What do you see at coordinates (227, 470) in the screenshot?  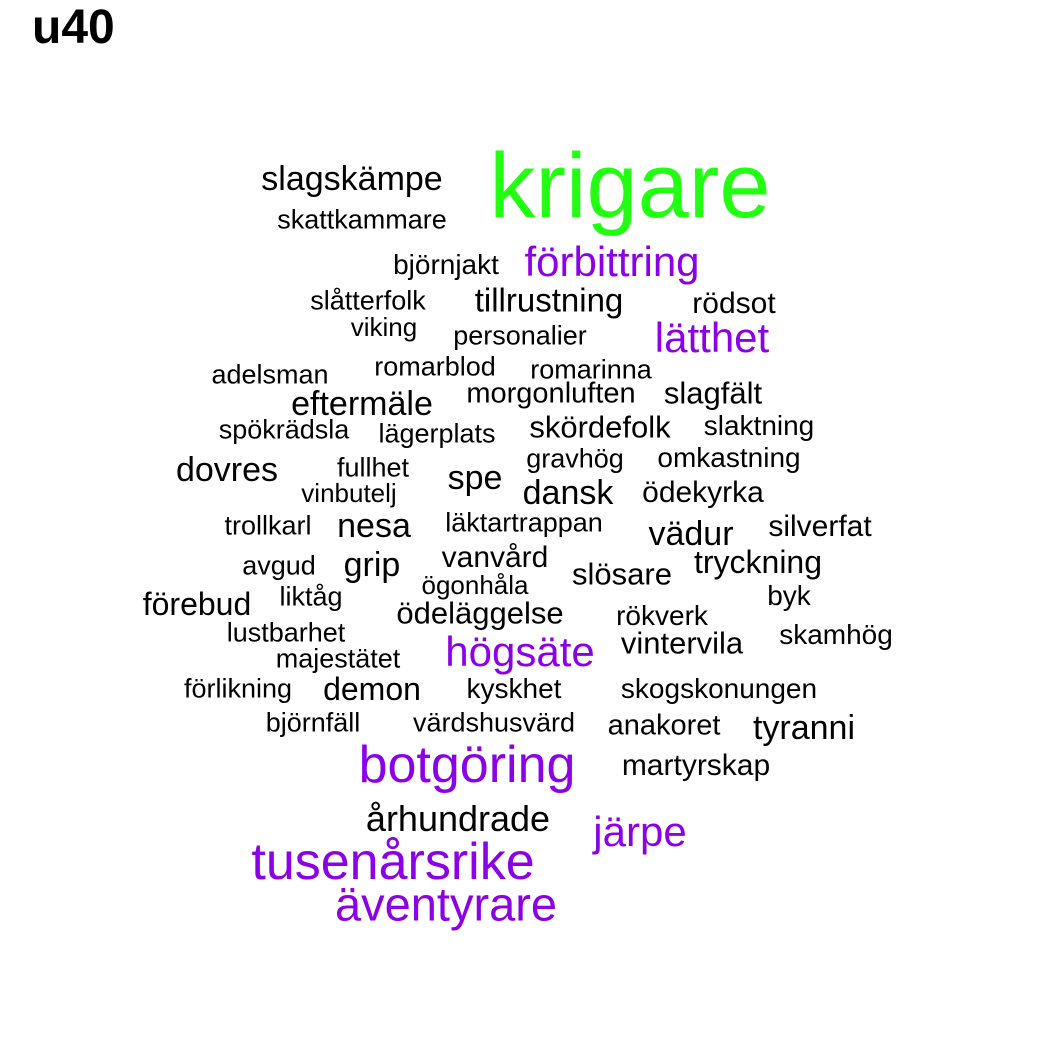 I see `cloud-word: dovres` at bounding box center [227, 470].